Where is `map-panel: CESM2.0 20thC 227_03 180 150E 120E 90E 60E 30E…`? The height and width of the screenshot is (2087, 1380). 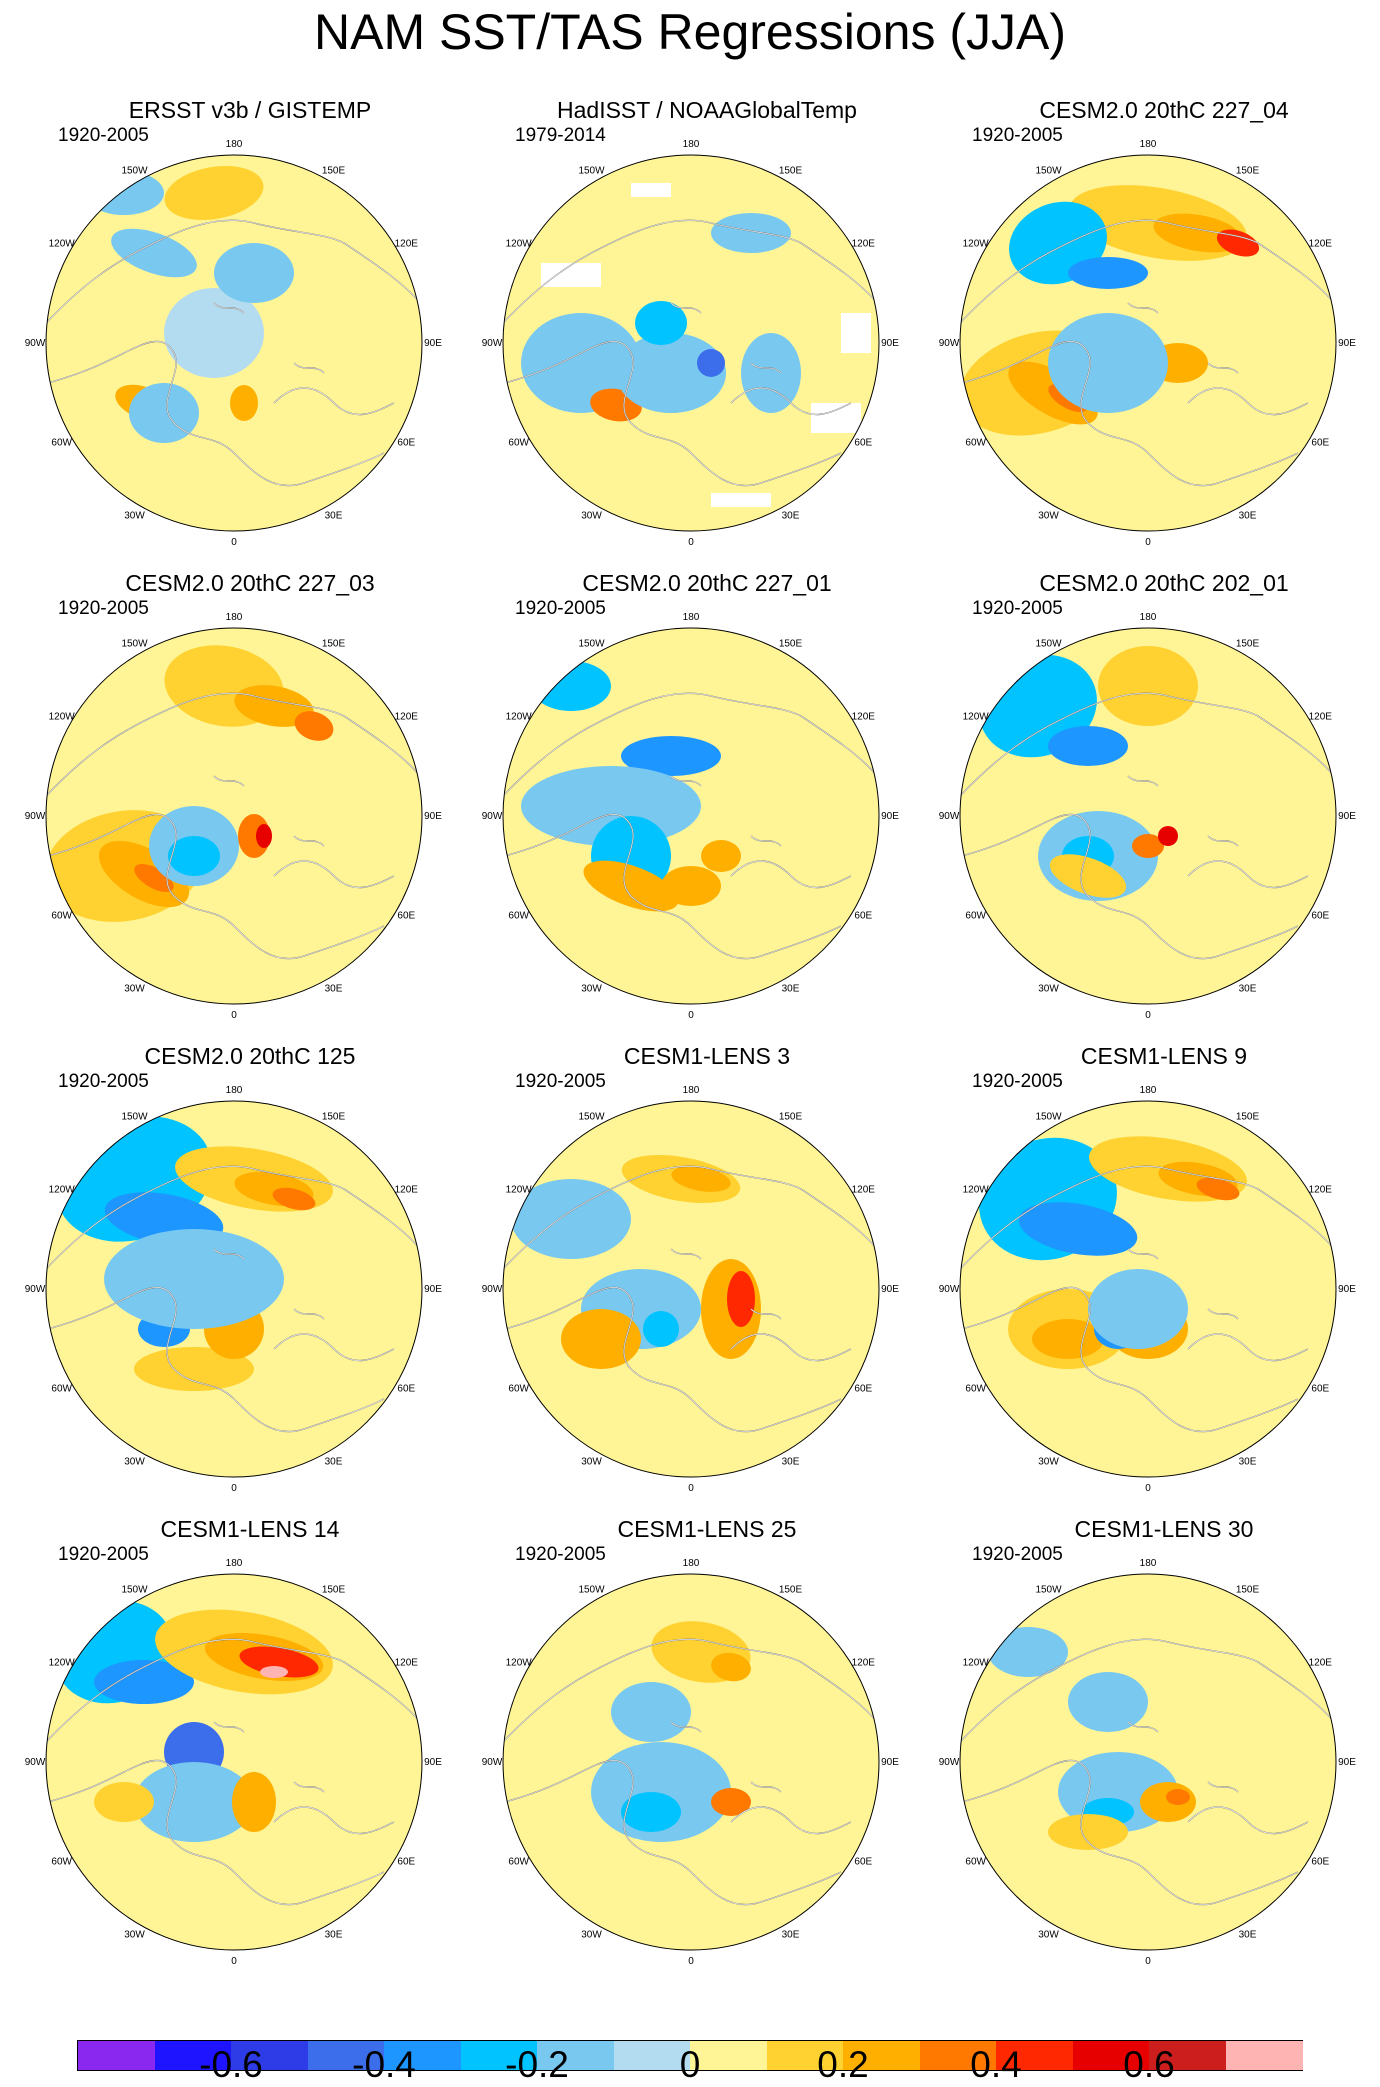
map-panel: CESM2.0 20thC 227_03 180 150E 120E 90E 60E 30E… is located at coordinates (250, 803).